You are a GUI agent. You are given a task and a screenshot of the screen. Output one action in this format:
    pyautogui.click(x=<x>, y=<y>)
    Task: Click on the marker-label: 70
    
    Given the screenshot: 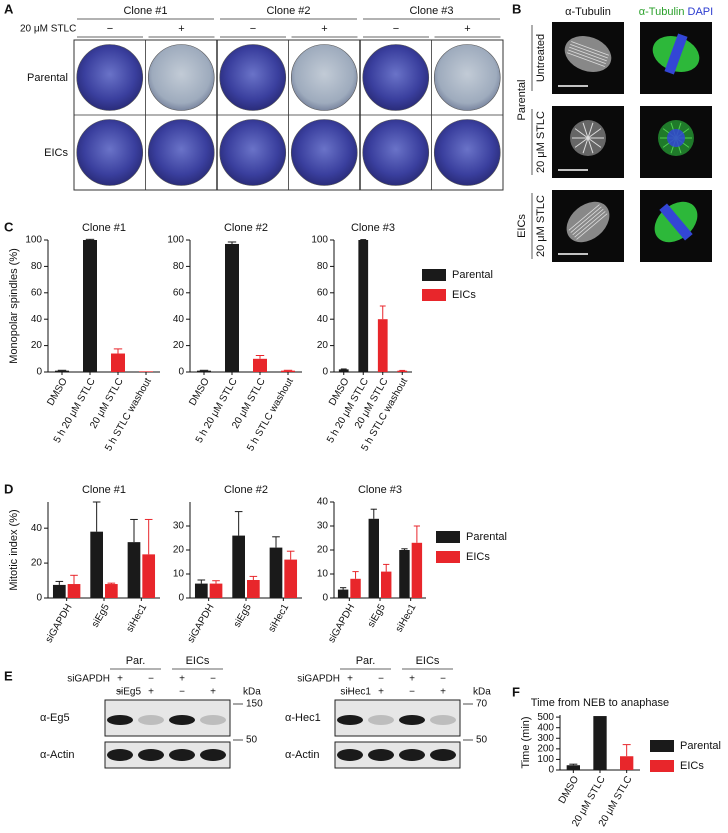 What is the action you would take?
    pyautogui.click(x=482, y=704)
    